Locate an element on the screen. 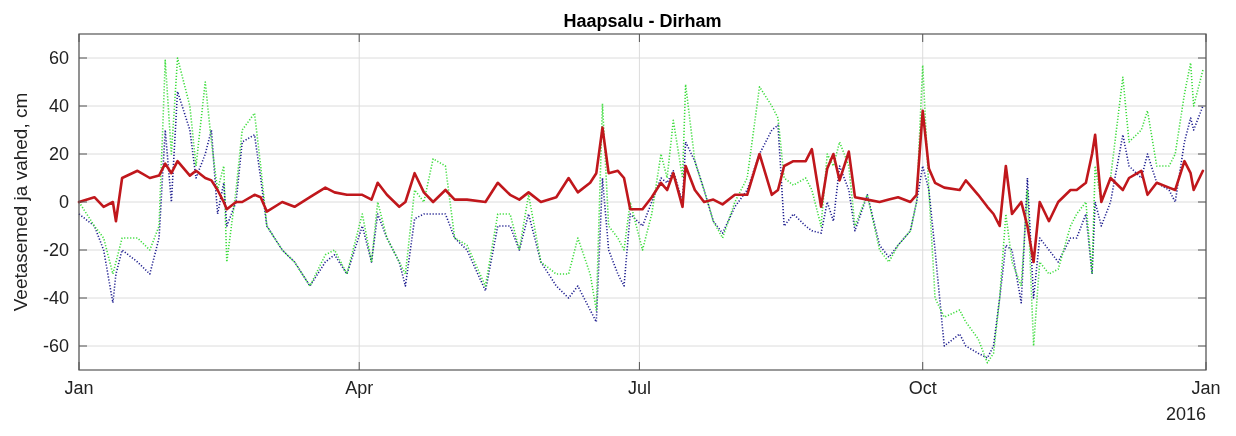 Image resolution: width=1236 pixels, height=436 pixels. y-tick-label: 40 is located at coordinates (58, 106).